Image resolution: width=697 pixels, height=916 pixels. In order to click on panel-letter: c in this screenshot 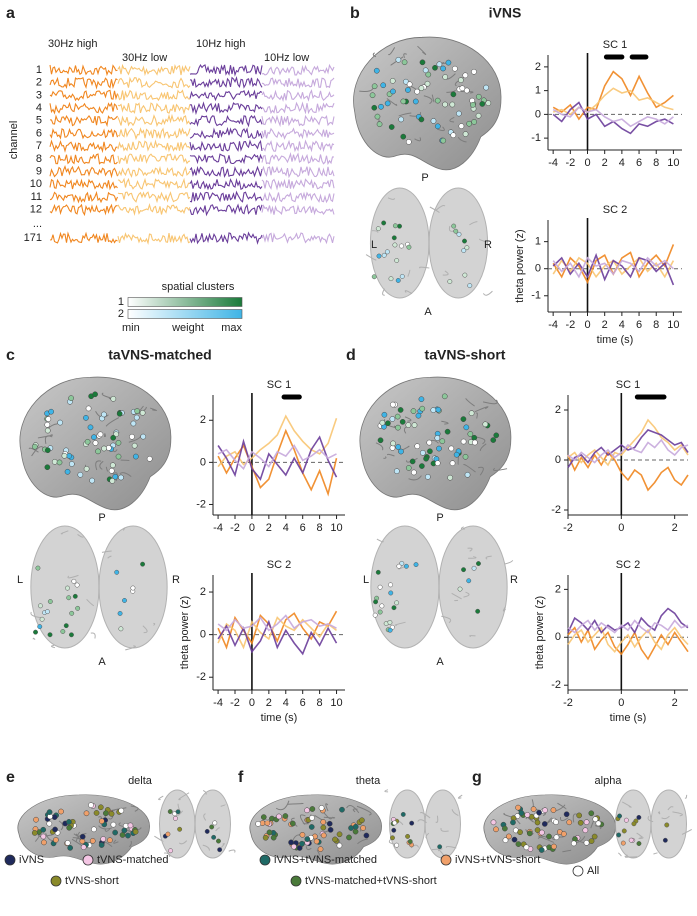, I will do `click(10, 355)`.